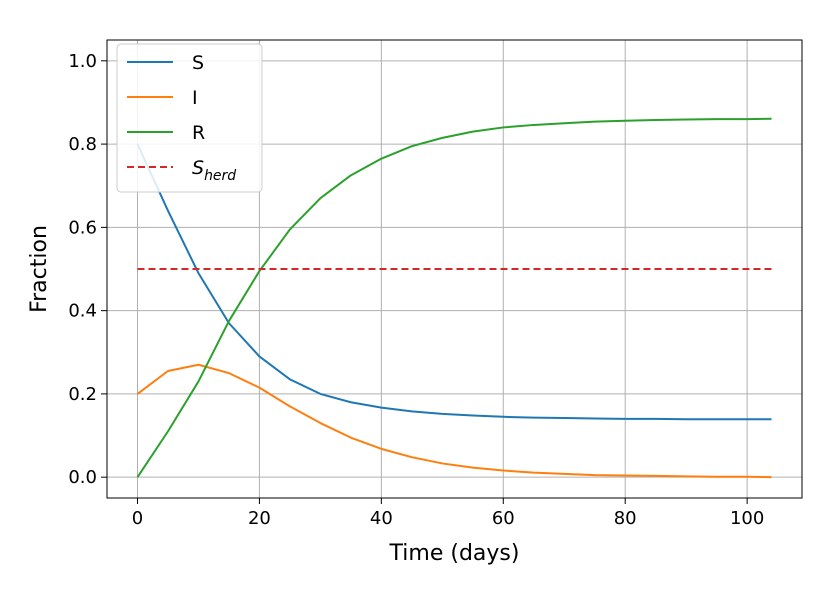 This screenshot has height=593, width=830. Describe the element at coordinates (189, 118) in the screenshot. I see `legend-box` at that location.